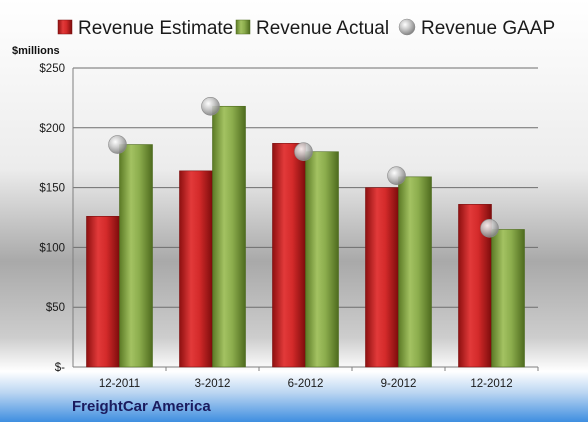  What do you see at coordinates (155, 28) in the screenshot?
I see `legend-label-estimate: Revenue Estimate` at bounding box center [155, 28].